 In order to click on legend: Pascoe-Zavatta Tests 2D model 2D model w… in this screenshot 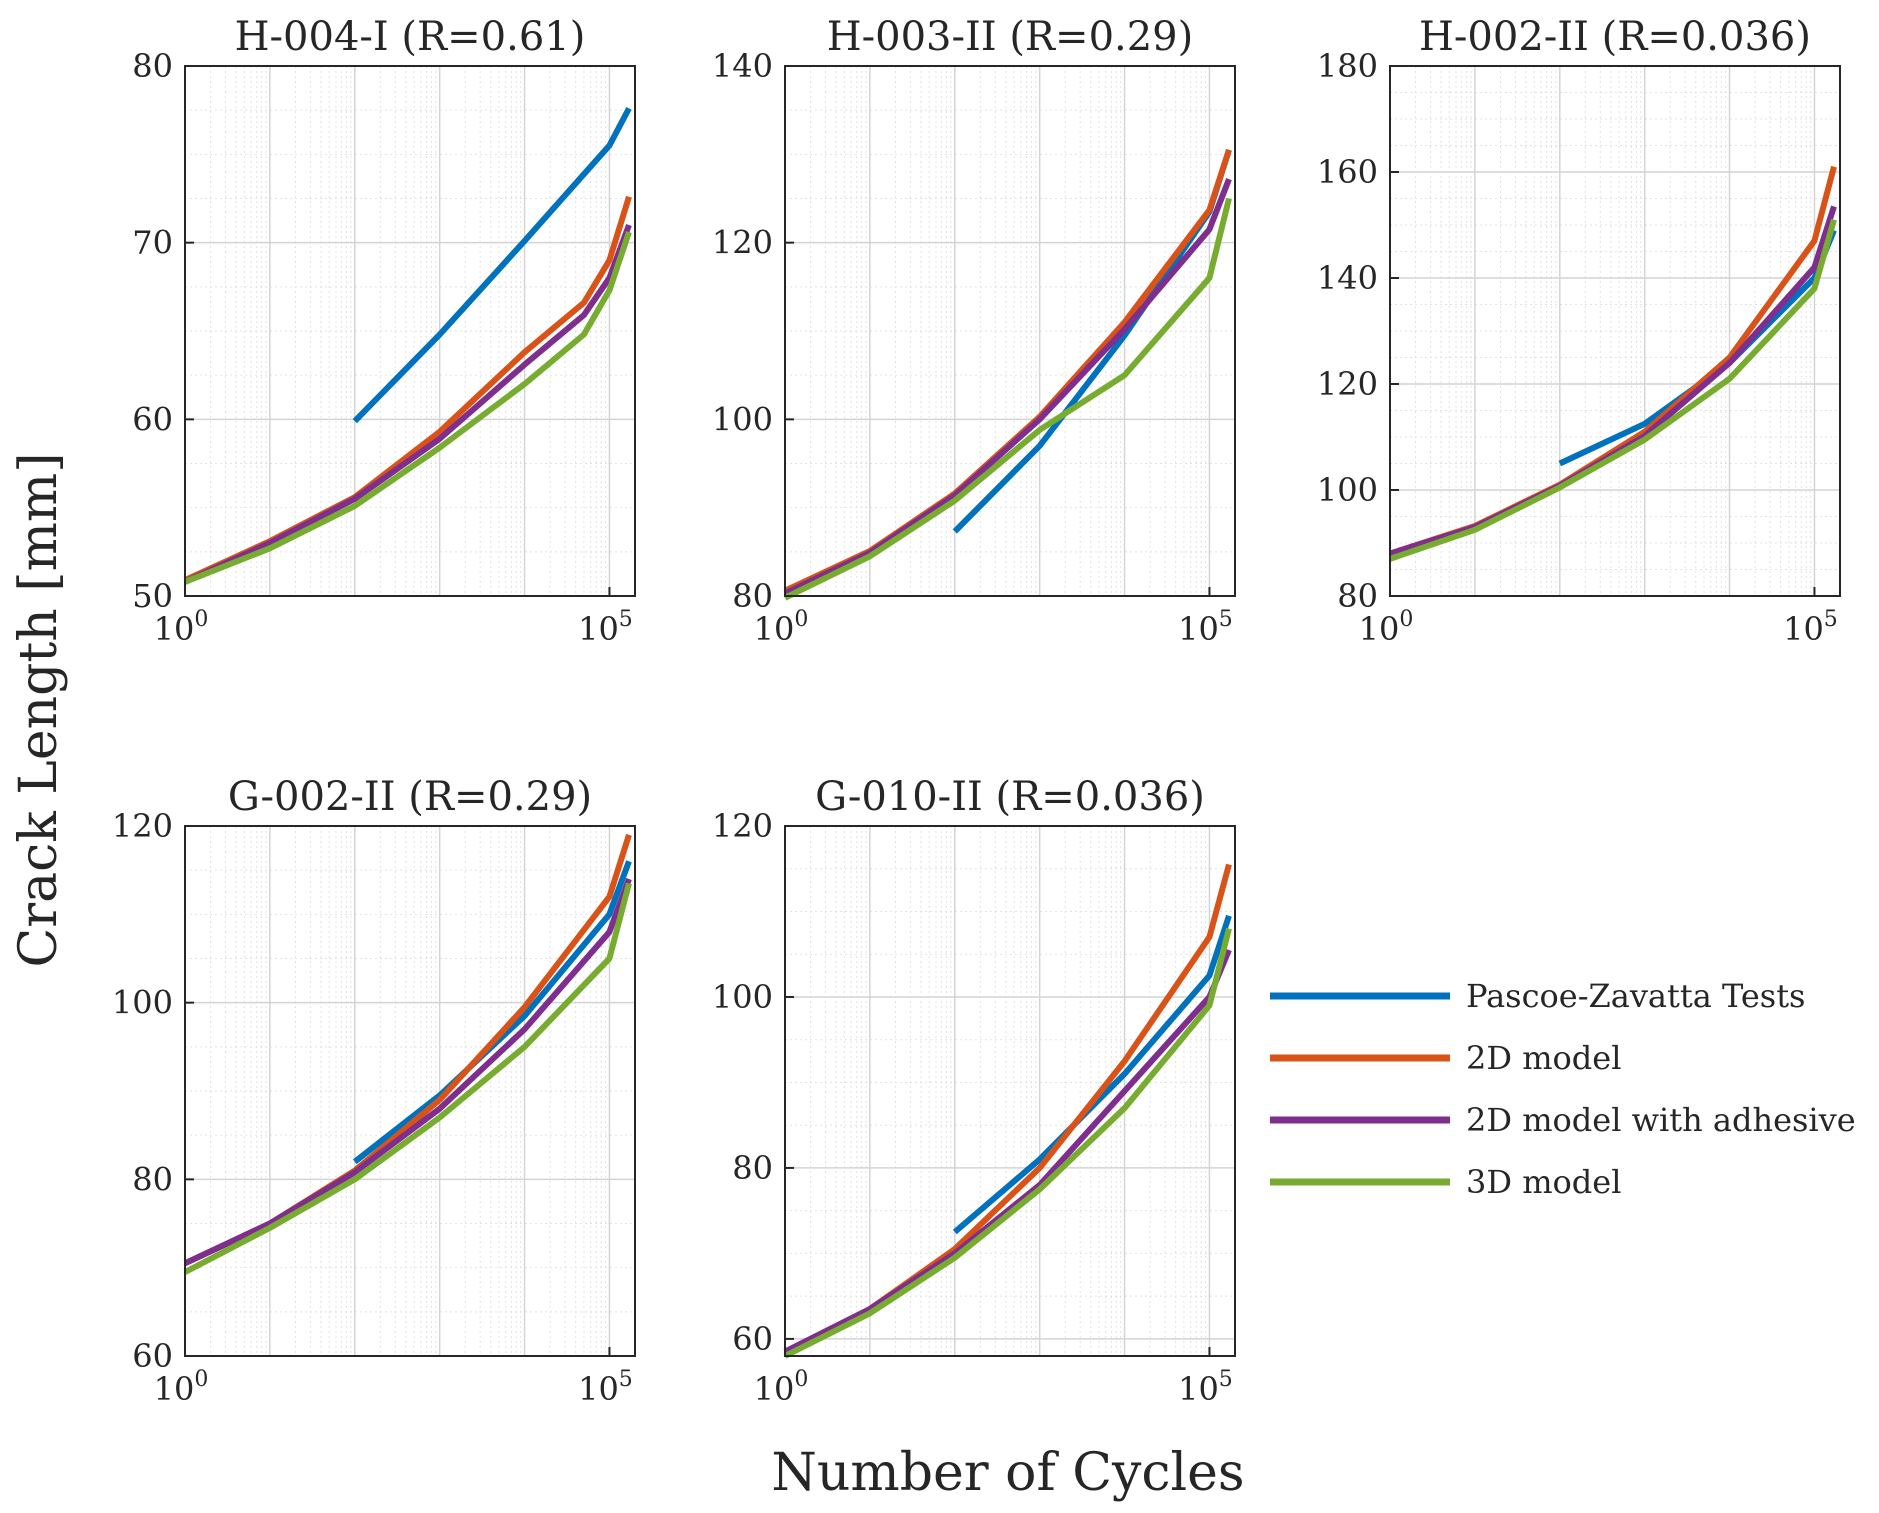, I will do `click(1567, 1086)`.